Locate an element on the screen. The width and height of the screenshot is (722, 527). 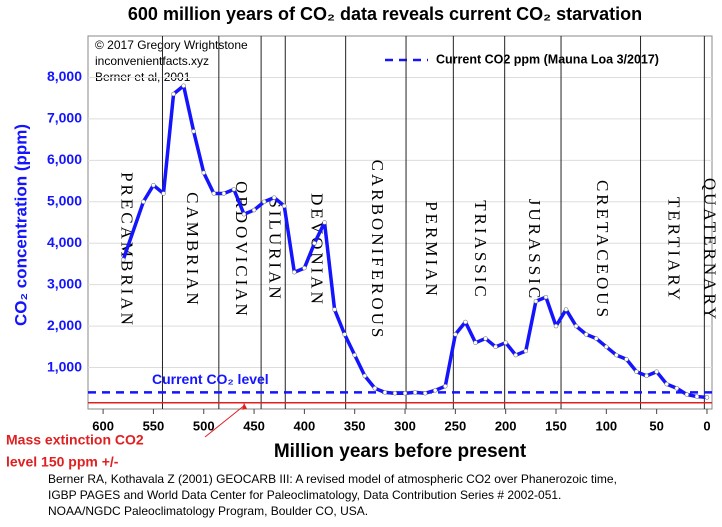
period-label: DEVONIAN is located at coordinates (317, 250).